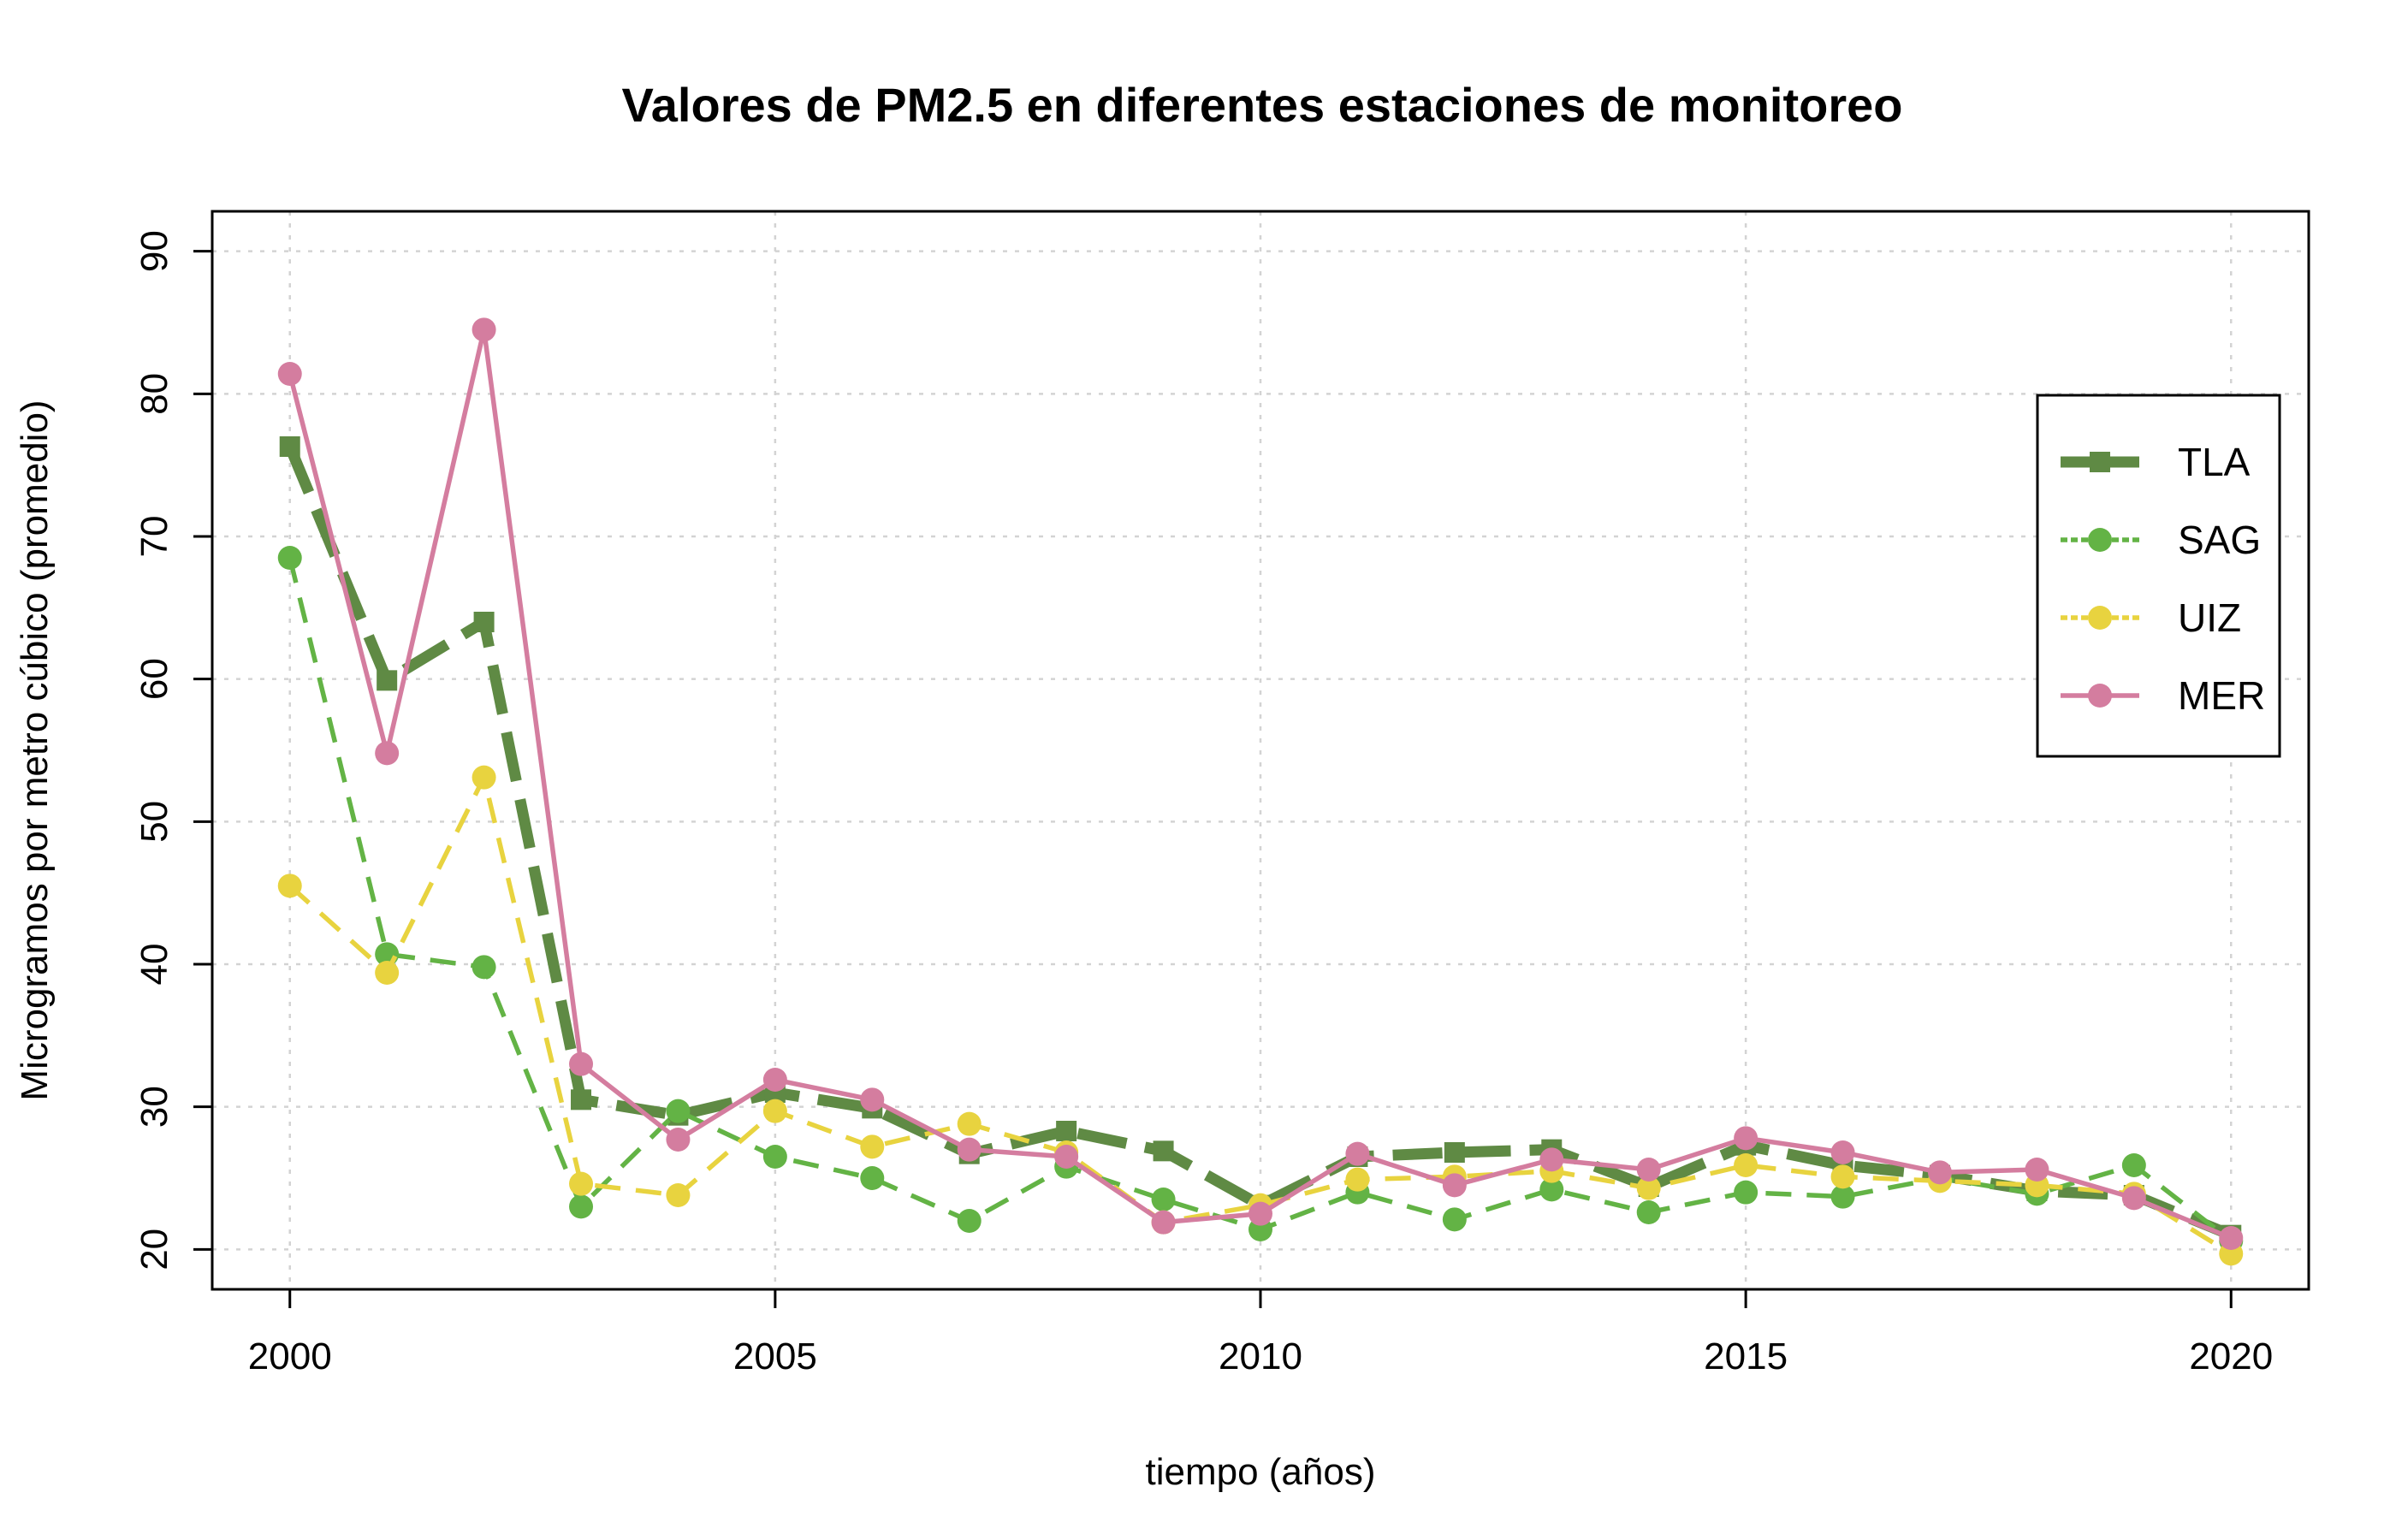  Describe the element at coordinates (775, 1080) in the screenshot. I see `data-point-mer-2005` at that location.